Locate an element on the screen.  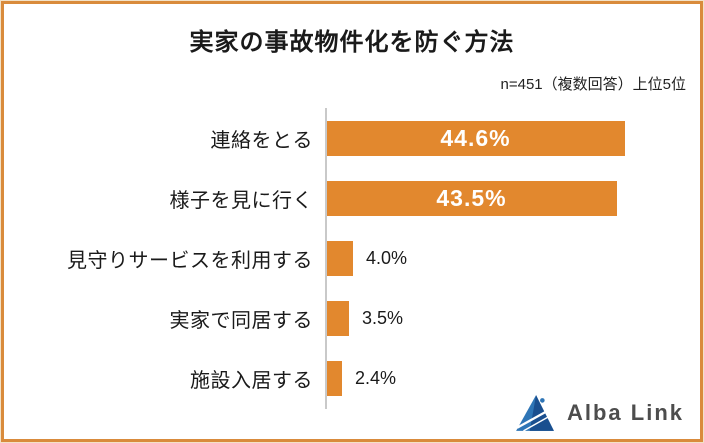
category-label: 連絡をとる is located at coordinates (261, 141).